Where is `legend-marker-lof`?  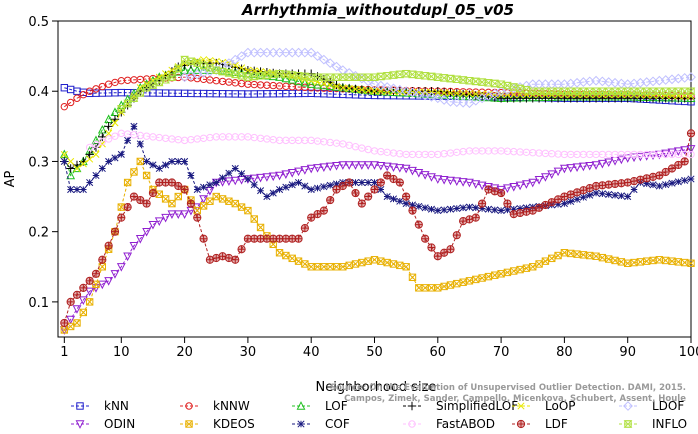
legend-marker-lof is located at coordinates (301, 405).